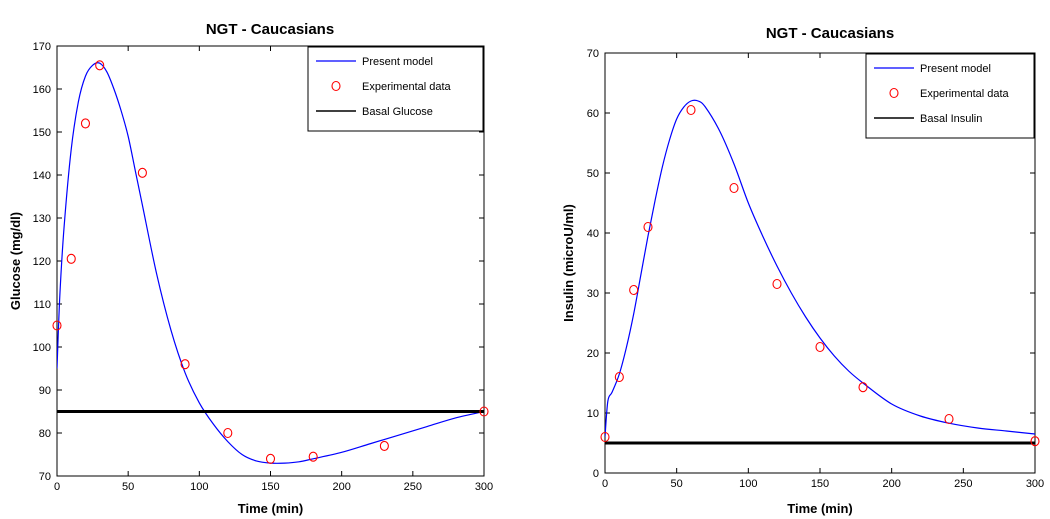 This screenshot has height=519, width=1050. I want to click on y-tick-label: 60, so click(593, 114).